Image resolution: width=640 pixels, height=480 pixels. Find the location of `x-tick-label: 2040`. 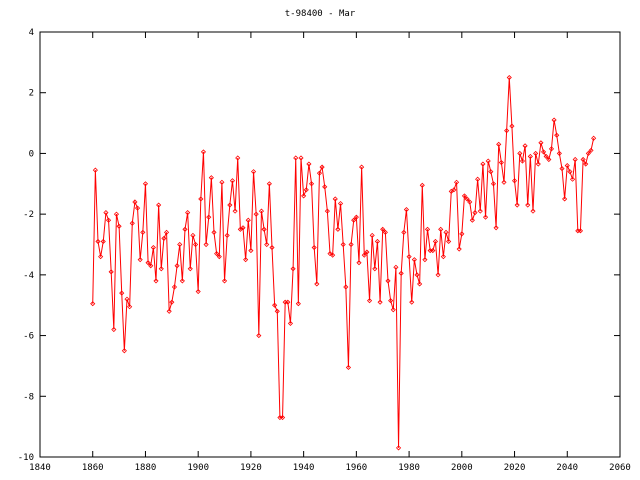

x-tick-label: 2040 is located at coordinates (567, 468).